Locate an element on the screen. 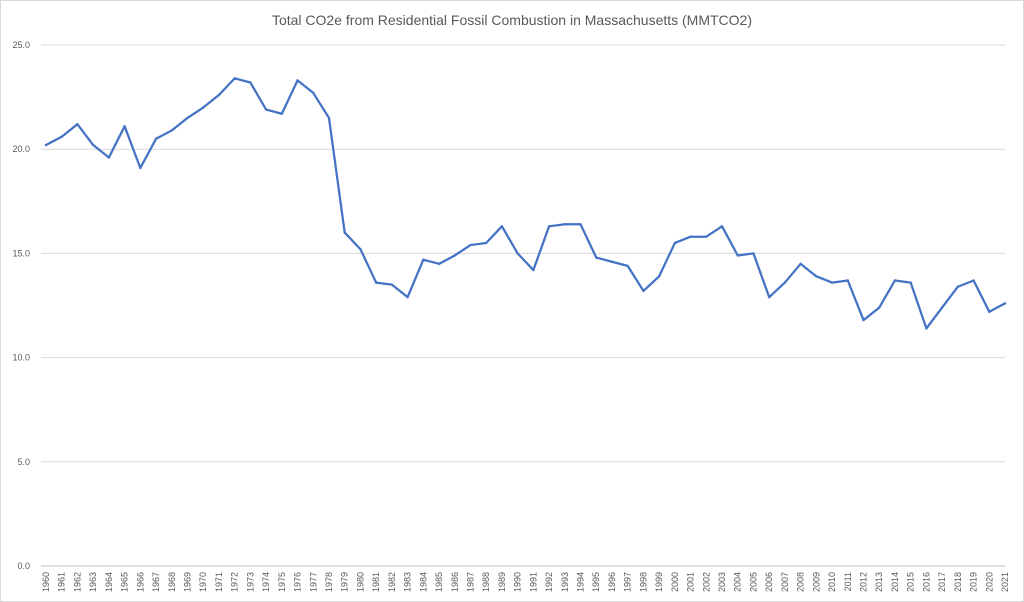  data-point-1963 is located at coordinates (93, 145).